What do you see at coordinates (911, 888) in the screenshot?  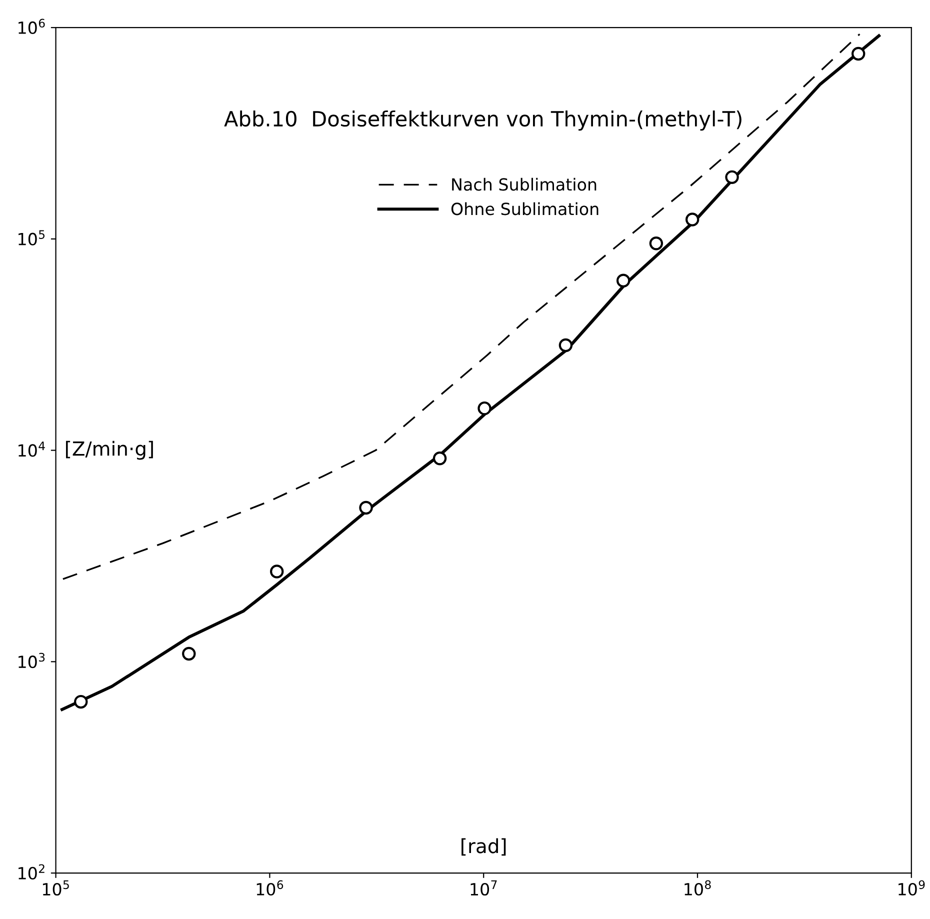 I see `x-tick-label: 10$^{9}$` at bounding box center [911, 888].